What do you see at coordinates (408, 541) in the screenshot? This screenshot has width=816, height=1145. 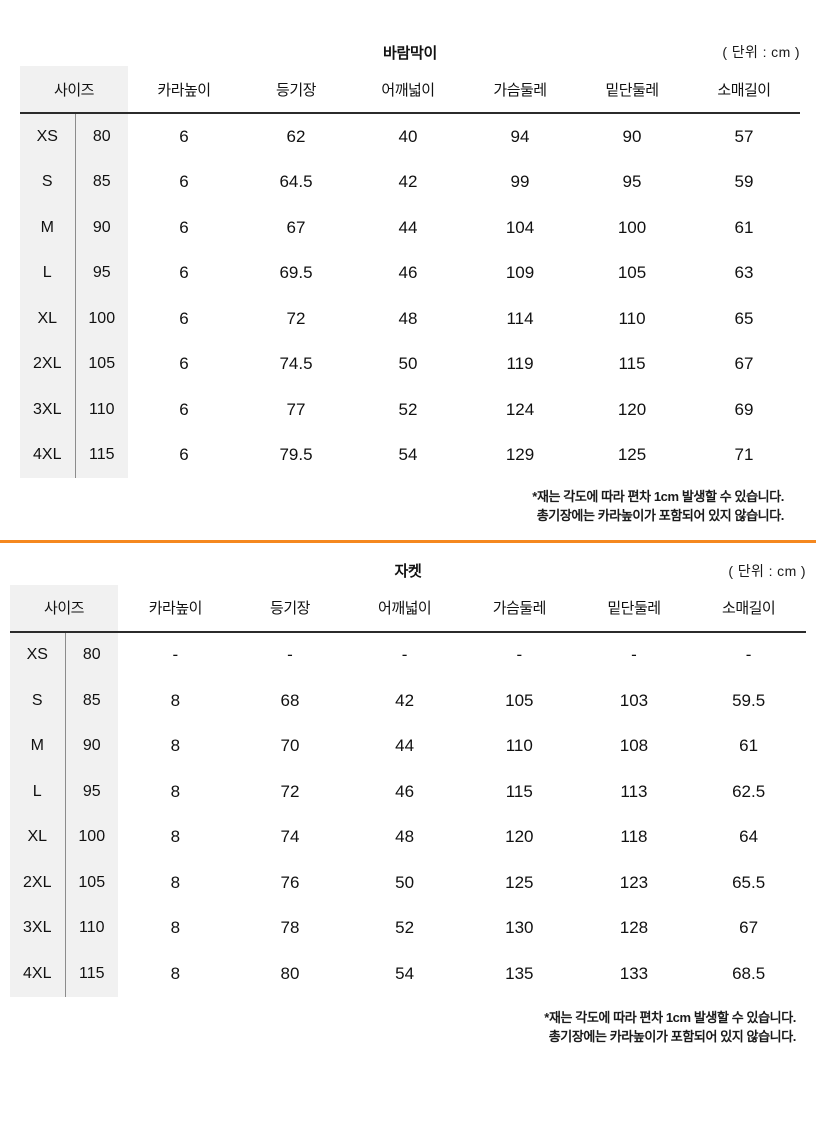 I see `section-divider` at bounding box center [408, 541].